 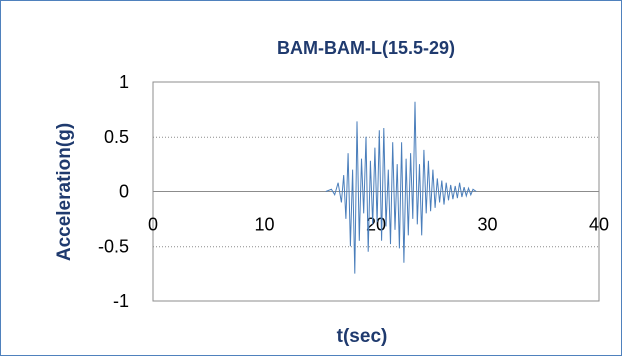 I want to click on chart-title: BAM-BAM-L(15.5-29), so click(x=366, y=48).